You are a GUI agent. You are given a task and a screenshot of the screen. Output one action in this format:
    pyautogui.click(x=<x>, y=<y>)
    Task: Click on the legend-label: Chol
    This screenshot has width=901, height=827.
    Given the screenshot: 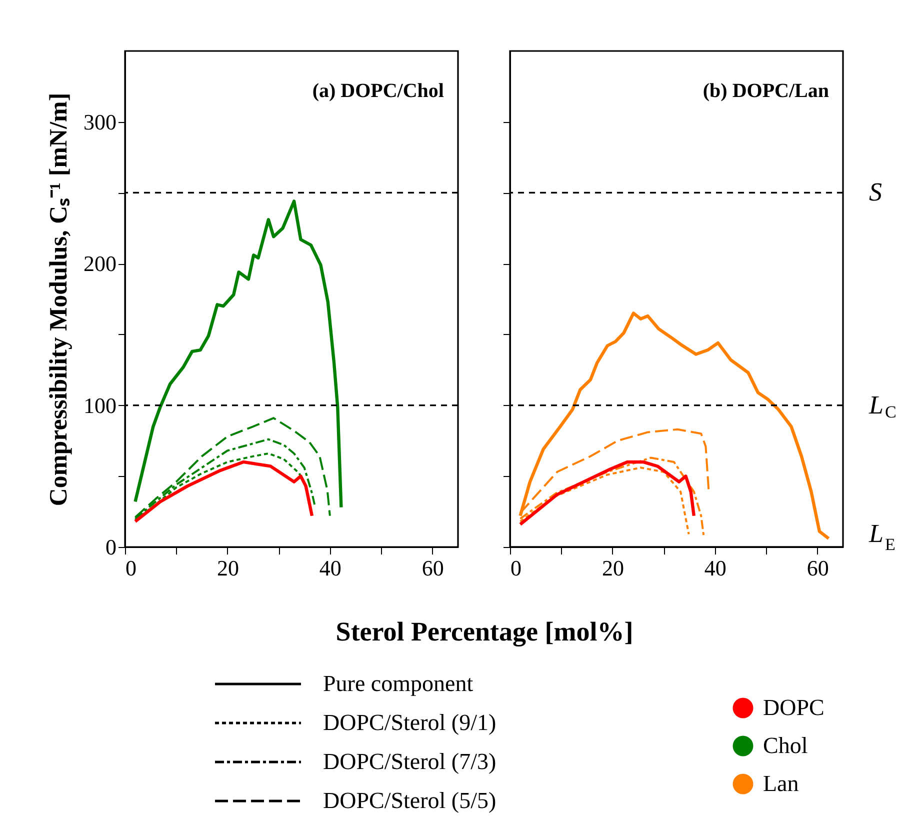 What is the action you would take?
    pyautogui.click(x=785, y=745)
    